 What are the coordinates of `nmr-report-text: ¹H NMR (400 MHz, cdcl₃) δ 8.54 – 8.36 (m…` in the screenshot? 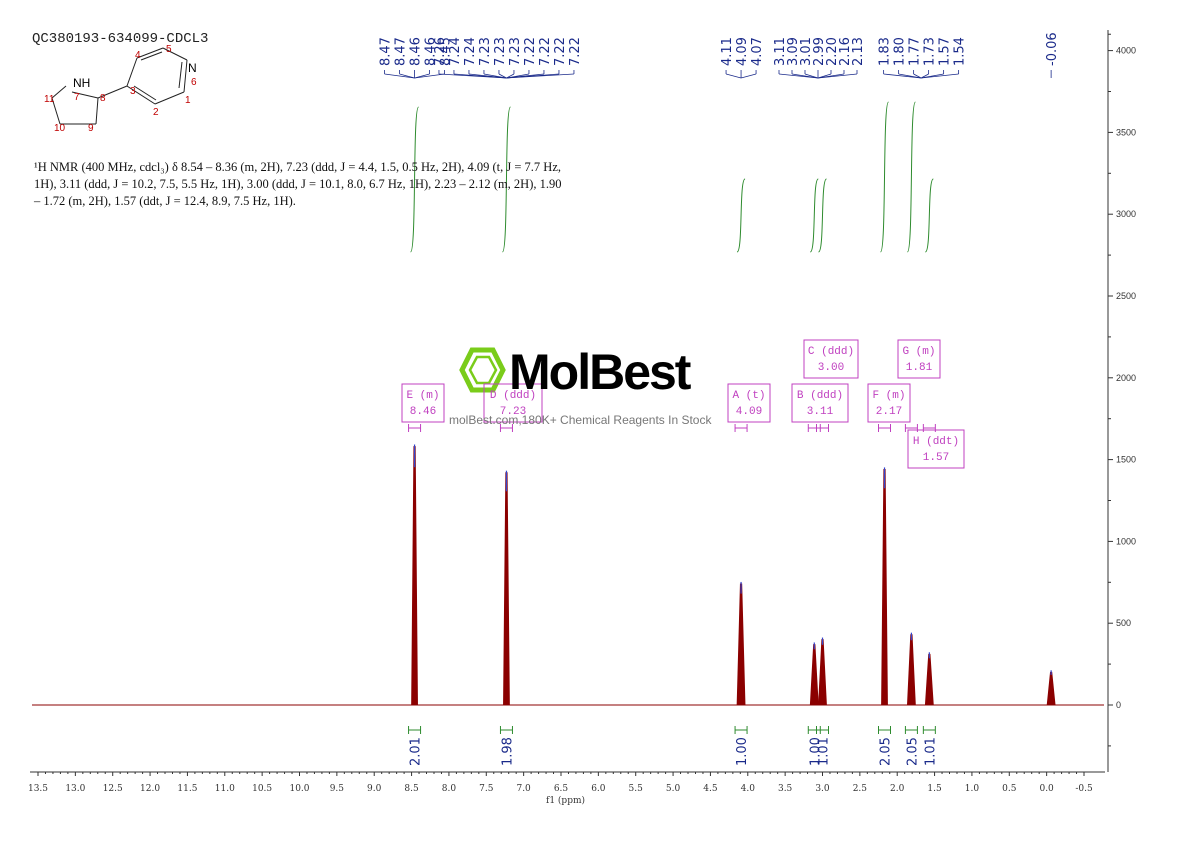 It's located at (334, 184).